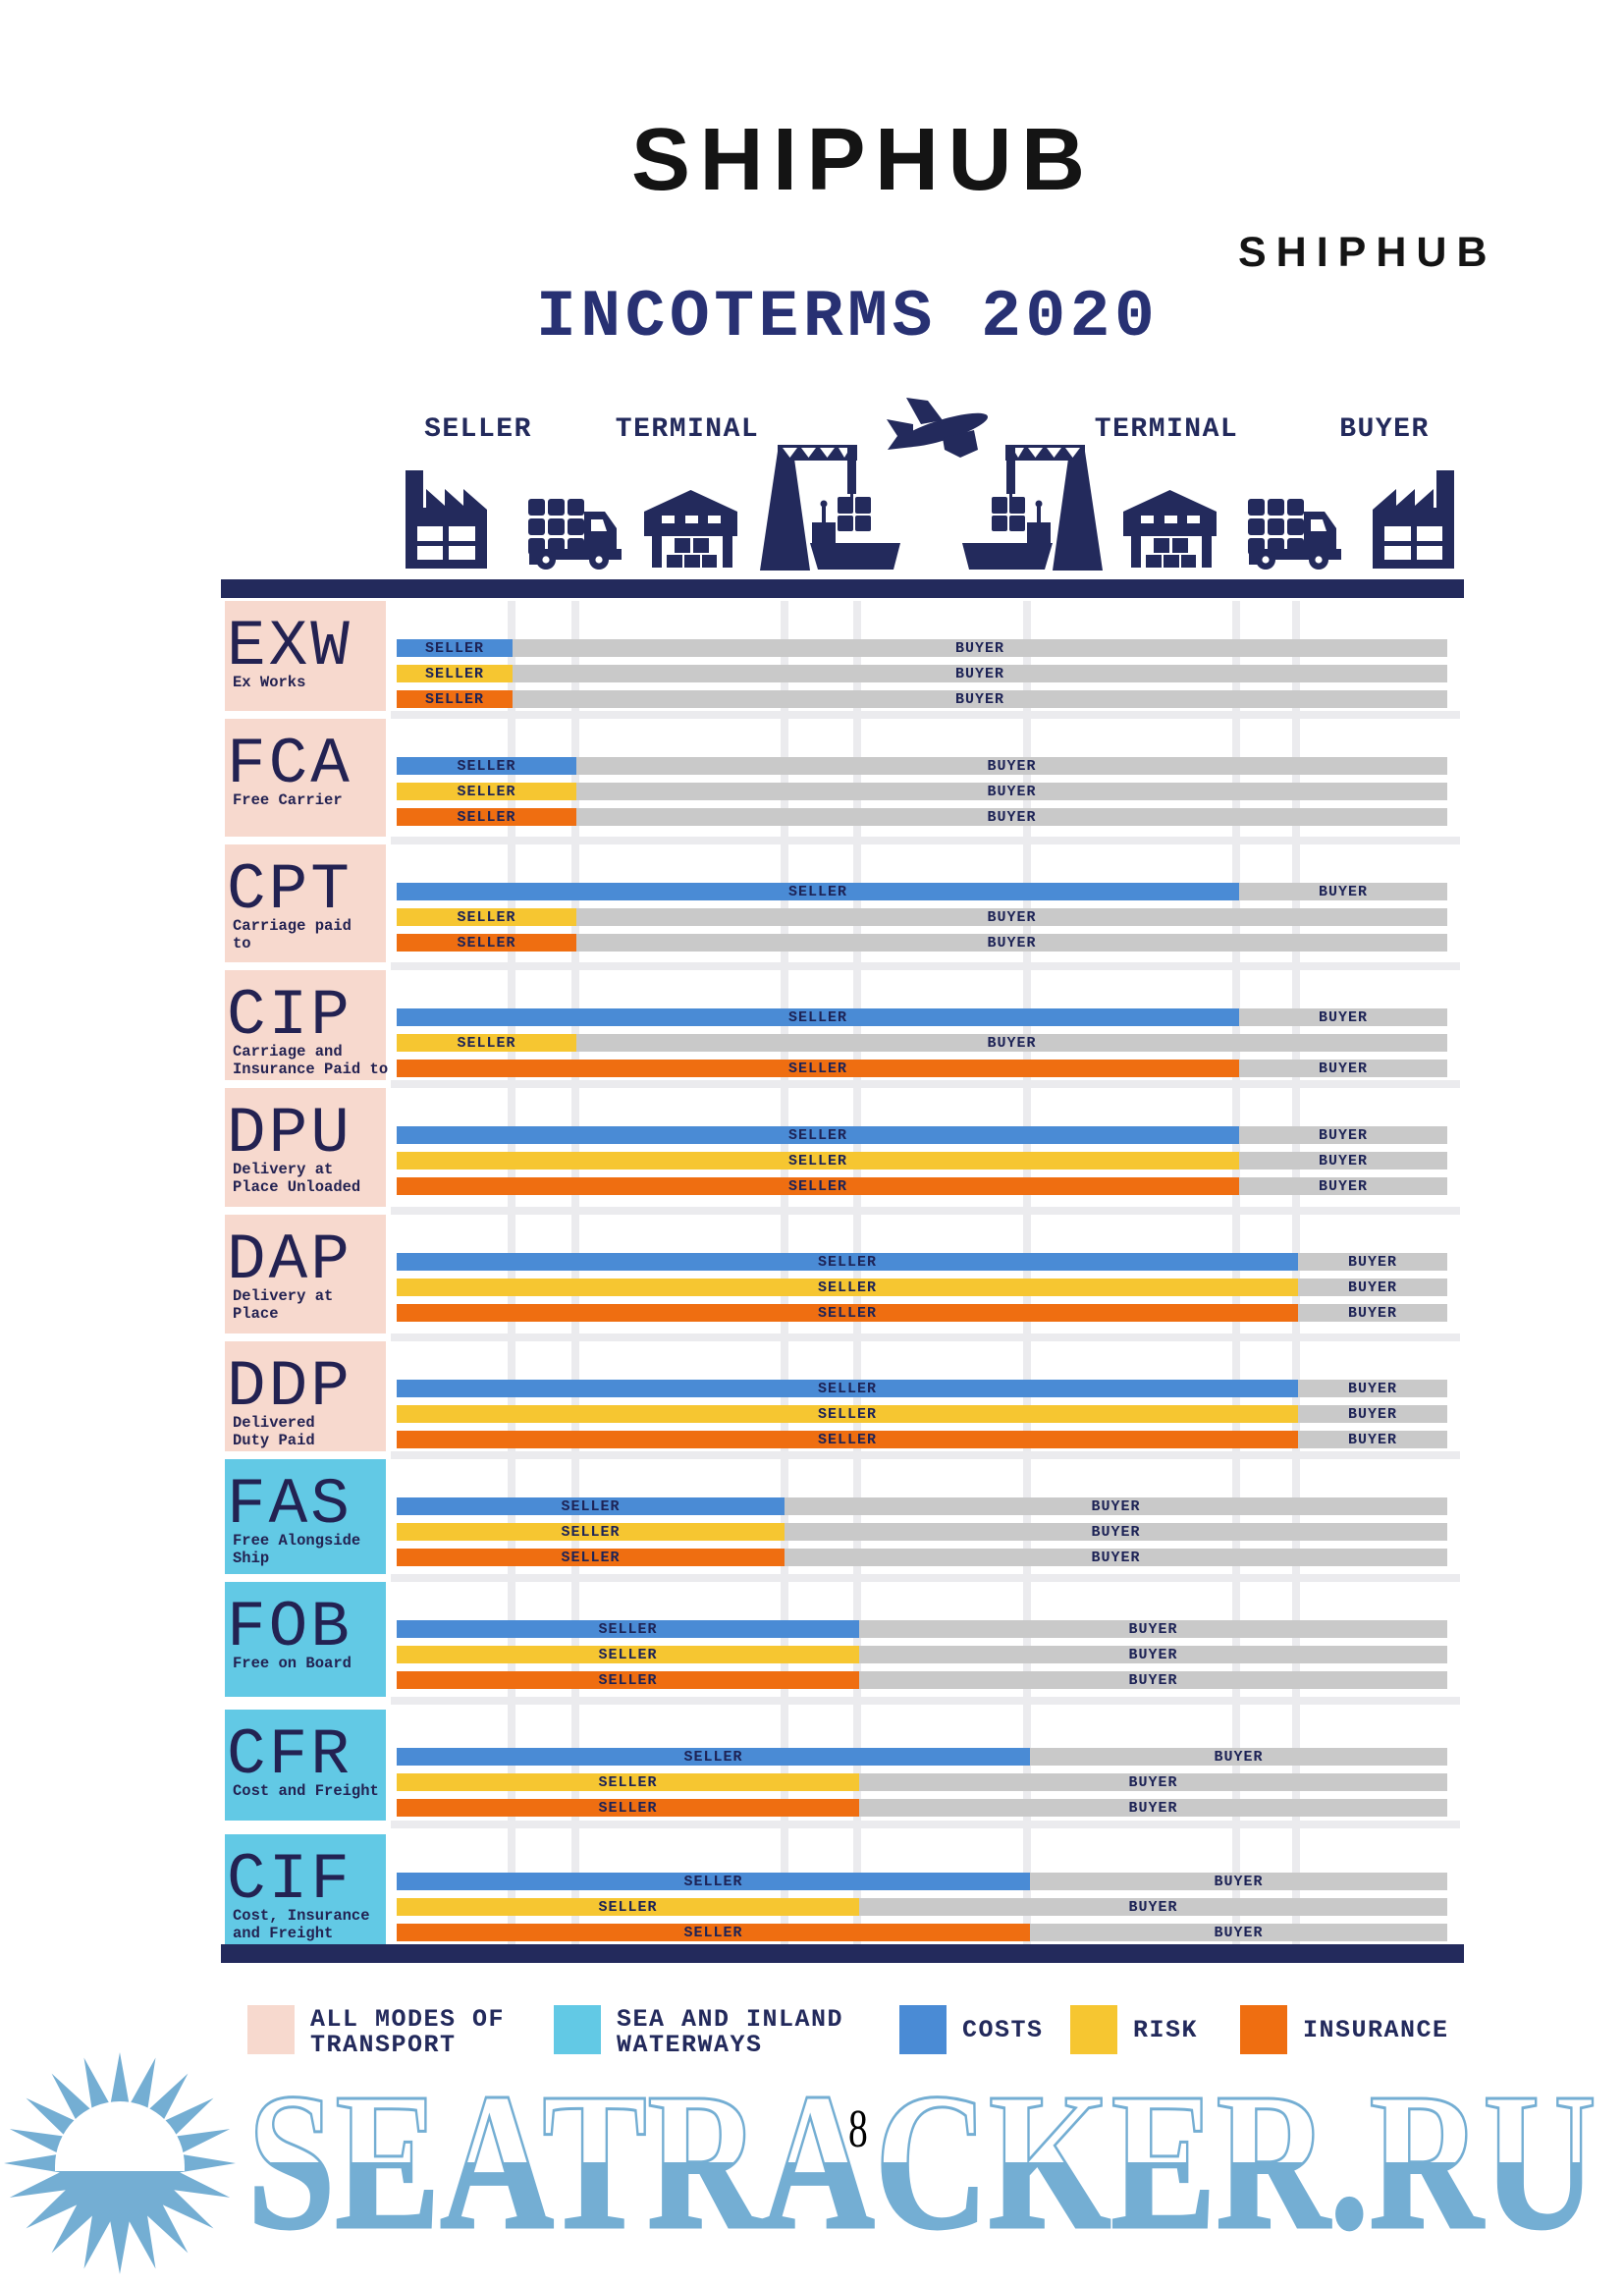 The height and width of the screenshot is (2285, 1624). What do you see at coordinates (922, 2161) in the screenshot?
I see `svg-text: SEATRACKER.RU` at bounding box center [922, 2161].